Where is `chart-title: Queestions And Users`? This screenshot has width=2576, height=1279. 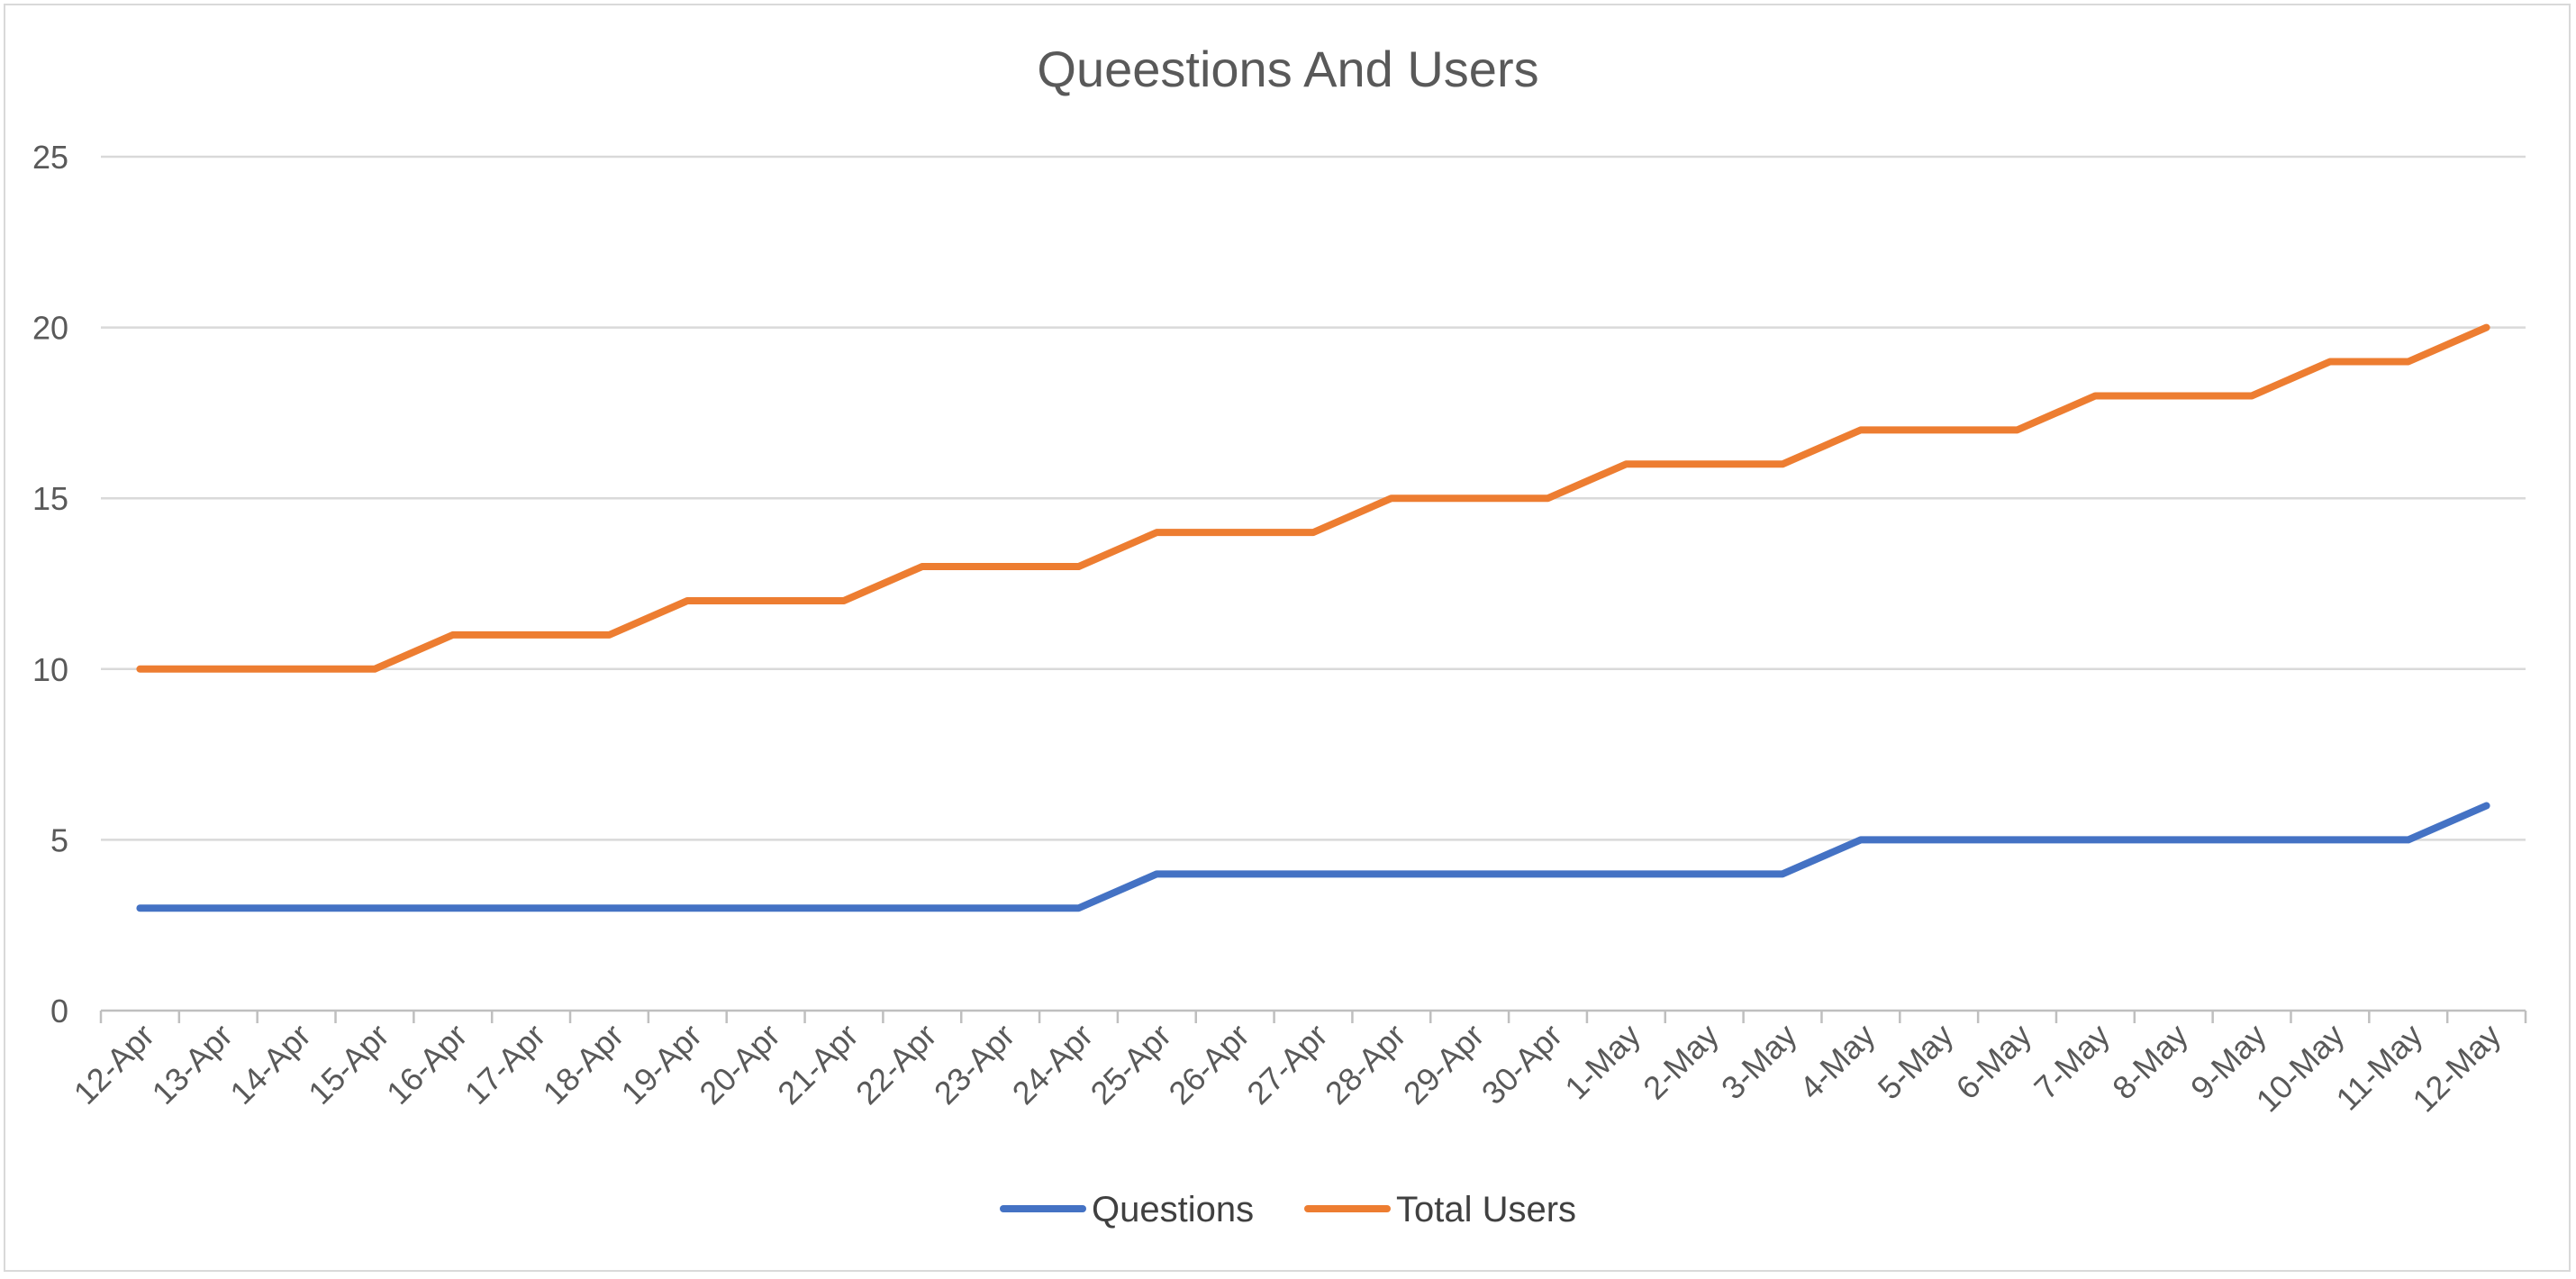 chart-title: Queestions And Users is located at coordinates (1287, 69).